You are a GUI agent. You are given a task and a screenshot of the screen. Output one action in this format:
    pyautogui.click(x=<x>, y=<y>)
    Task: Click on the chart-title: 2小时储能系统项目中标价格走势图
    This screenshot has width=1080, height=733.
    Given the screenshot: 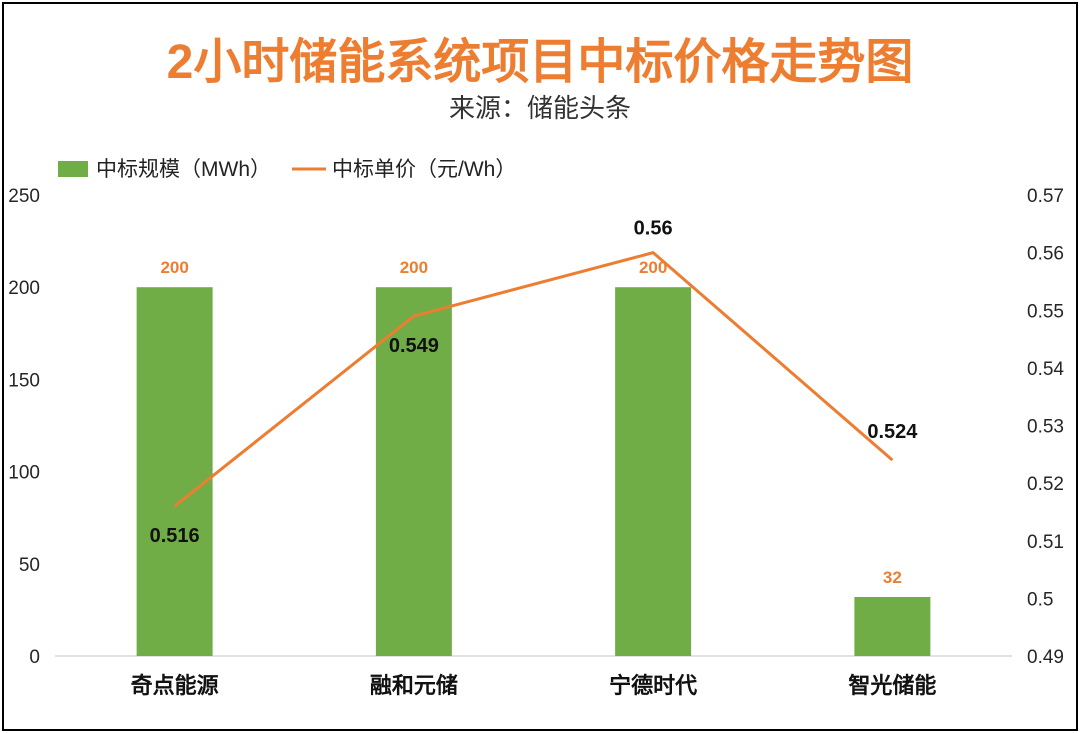 What is the action you would take?
    pyautogui.click(x=540, y=62)
    